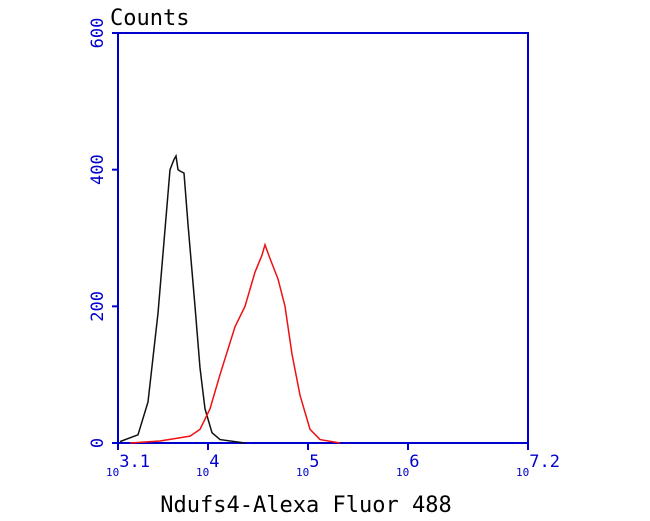  Describe the element at coordinates (98, 306) in the screenshot. I see `y-tick-label: 200` at that location.